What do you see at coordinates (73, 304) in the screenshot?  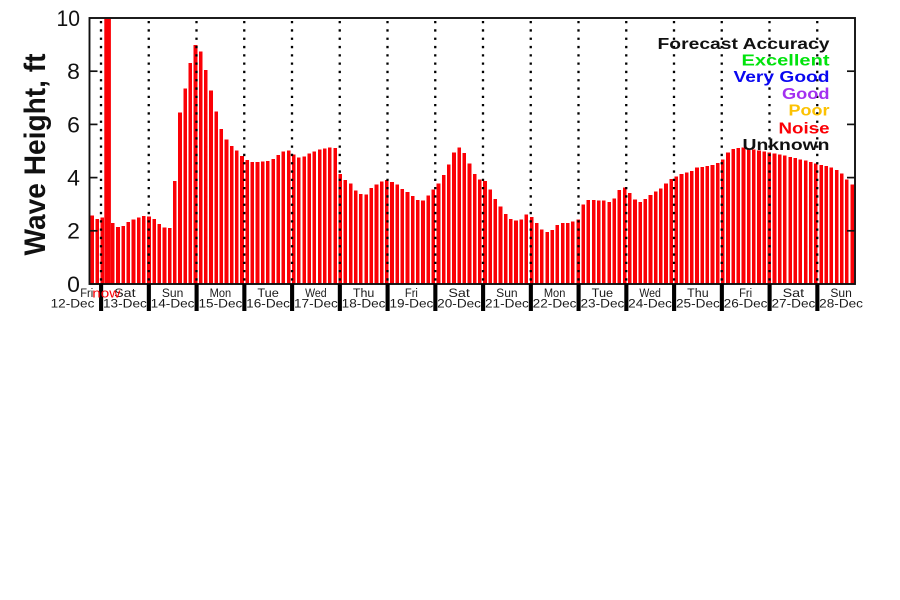 I see `svg-text: 12-Dec` at bounding box center [73, 304].